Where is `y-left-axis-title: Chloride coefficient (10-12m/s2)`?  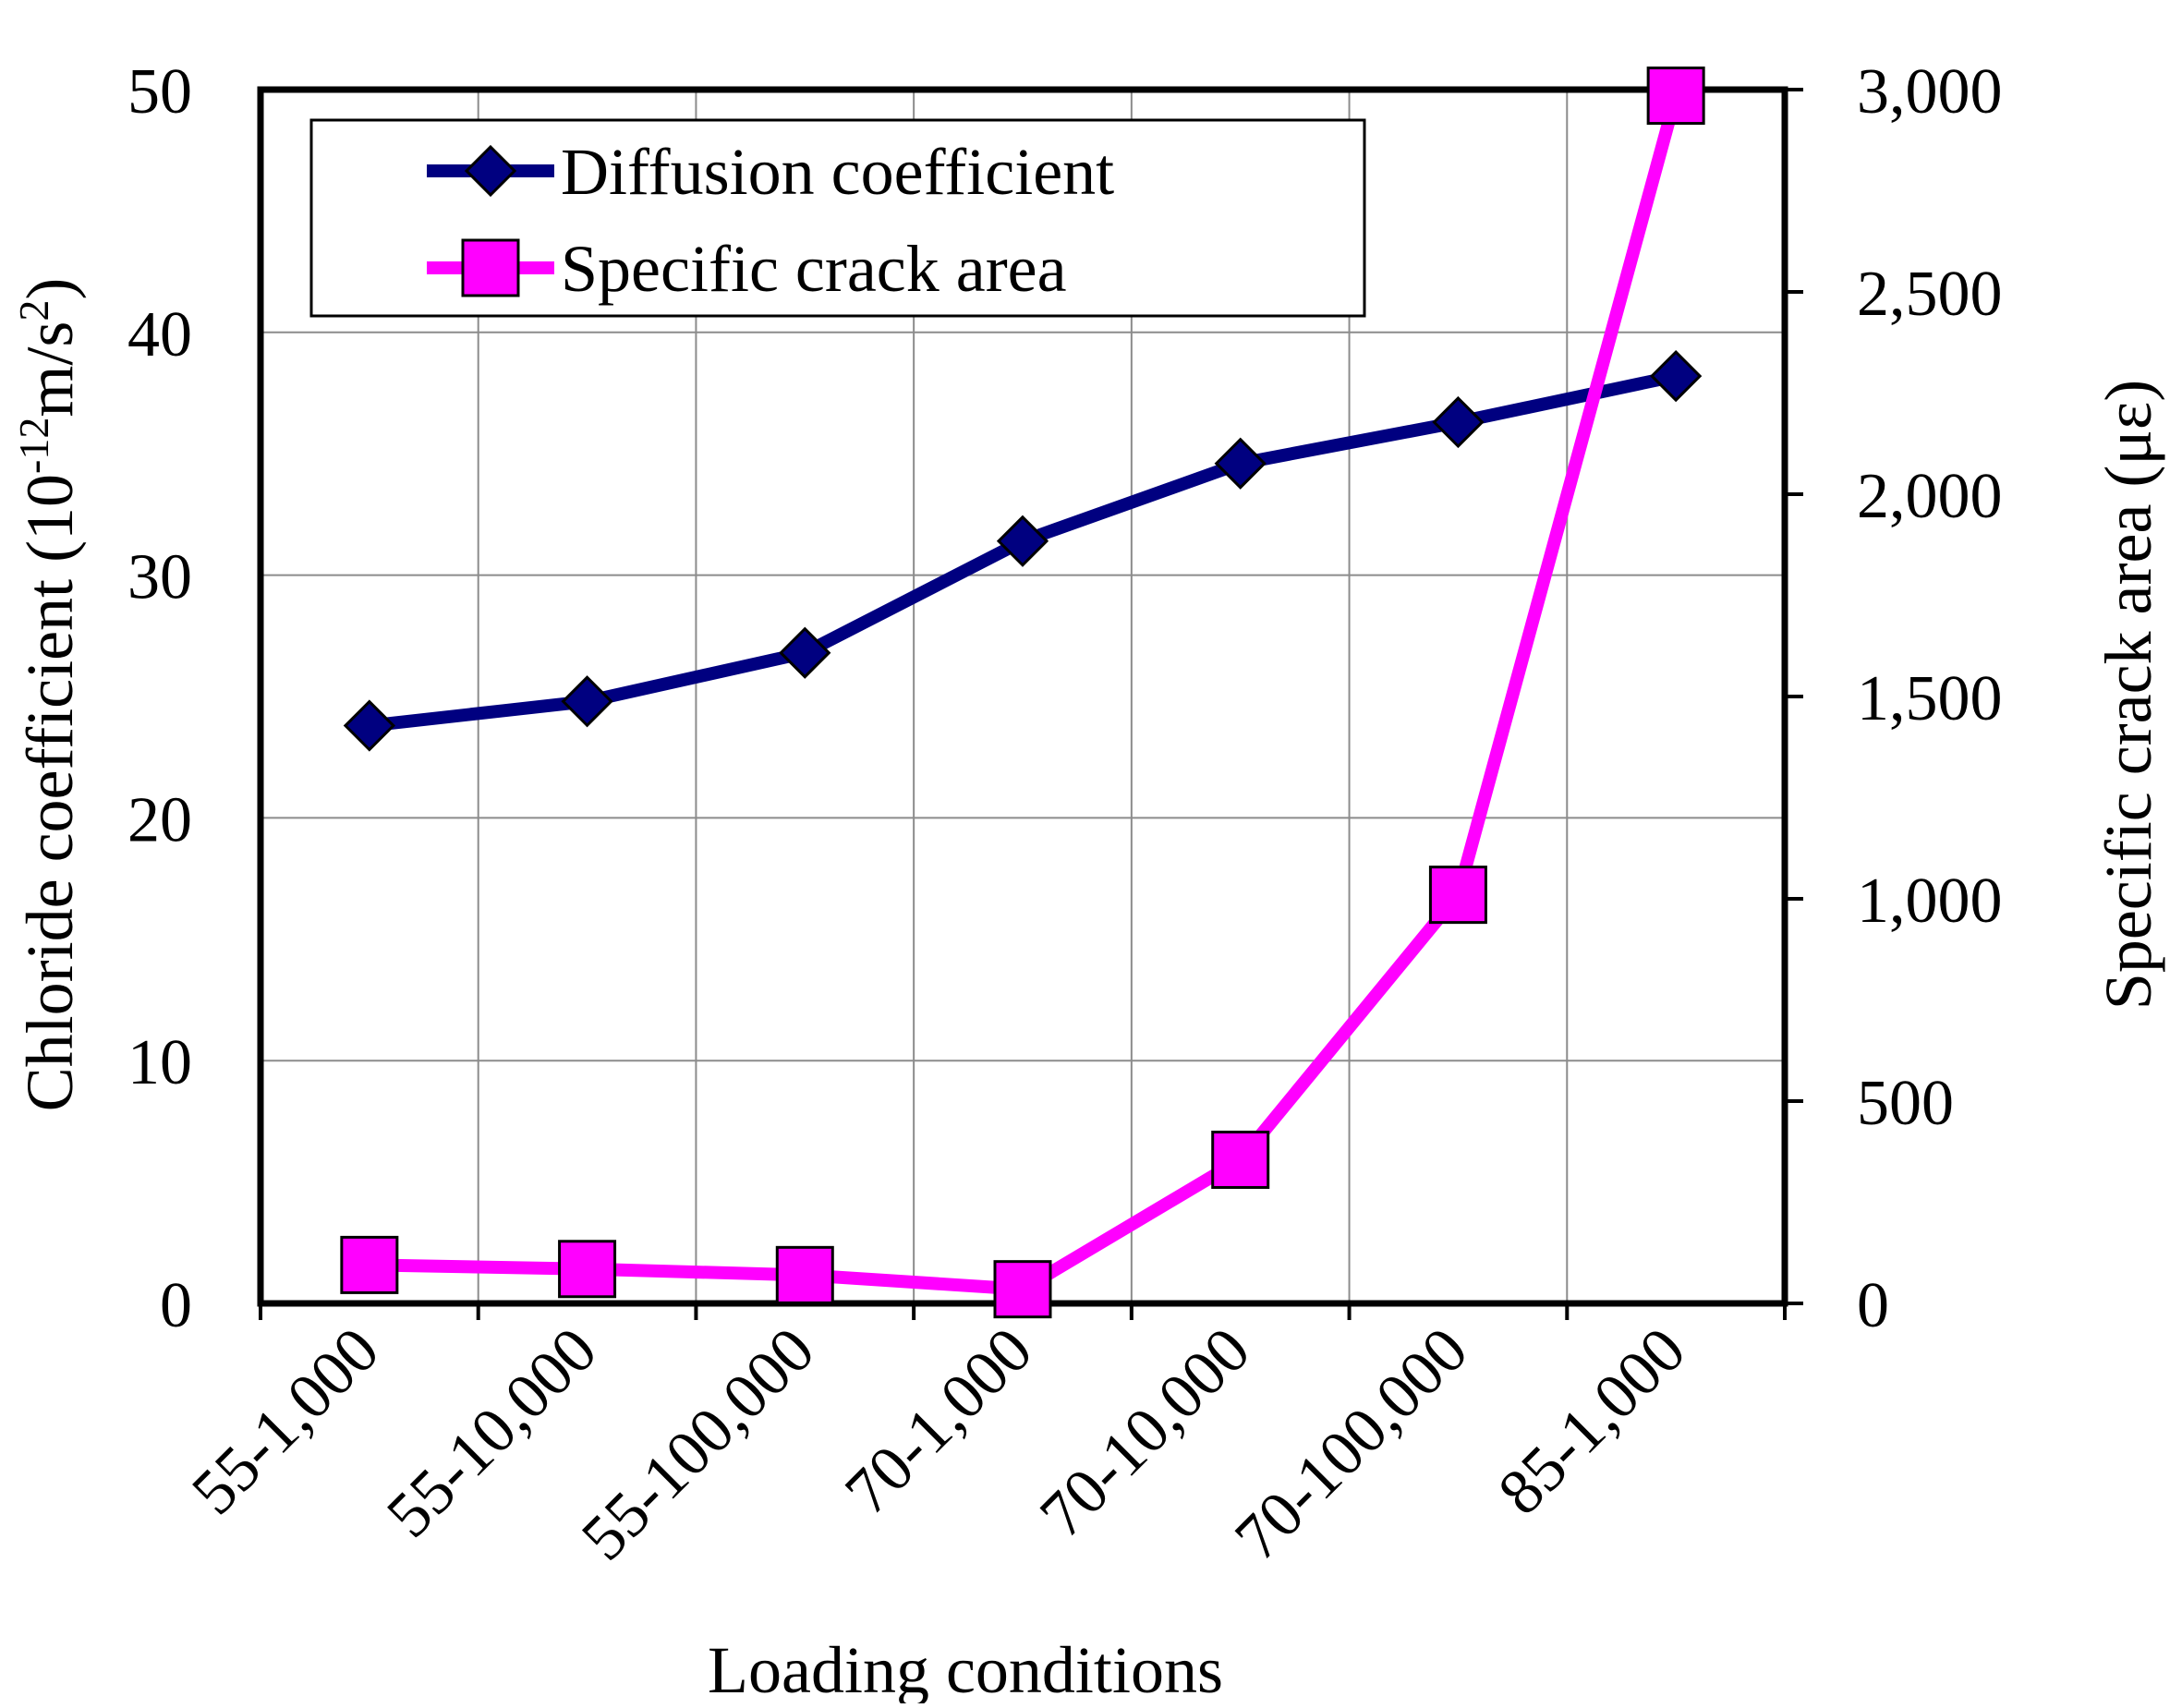 y-left-axis-title: Chloride coefficient (10-12m/s2) is located at coordinates (48, 695).